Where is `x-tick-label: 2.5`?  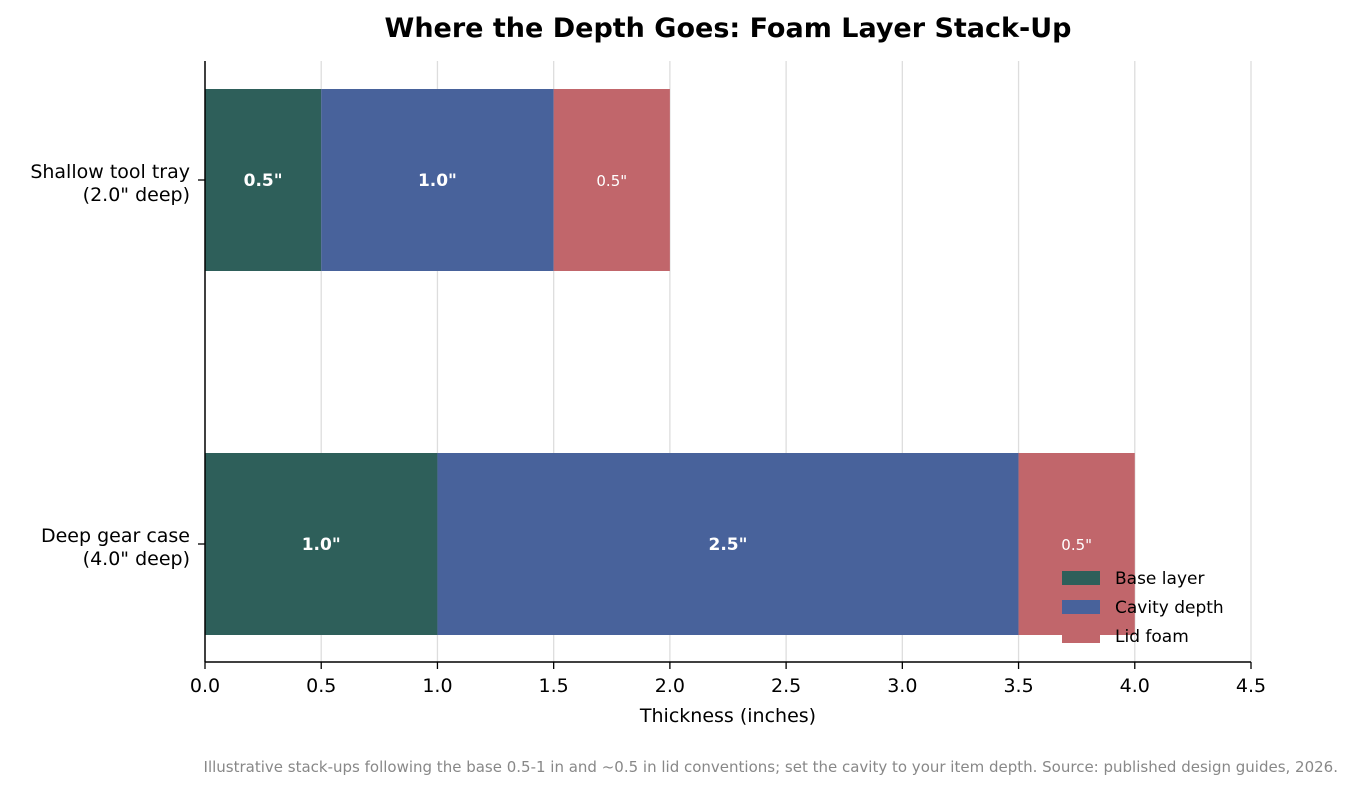 x-tick-label: 2.5 is located at coordinates (786, 686).